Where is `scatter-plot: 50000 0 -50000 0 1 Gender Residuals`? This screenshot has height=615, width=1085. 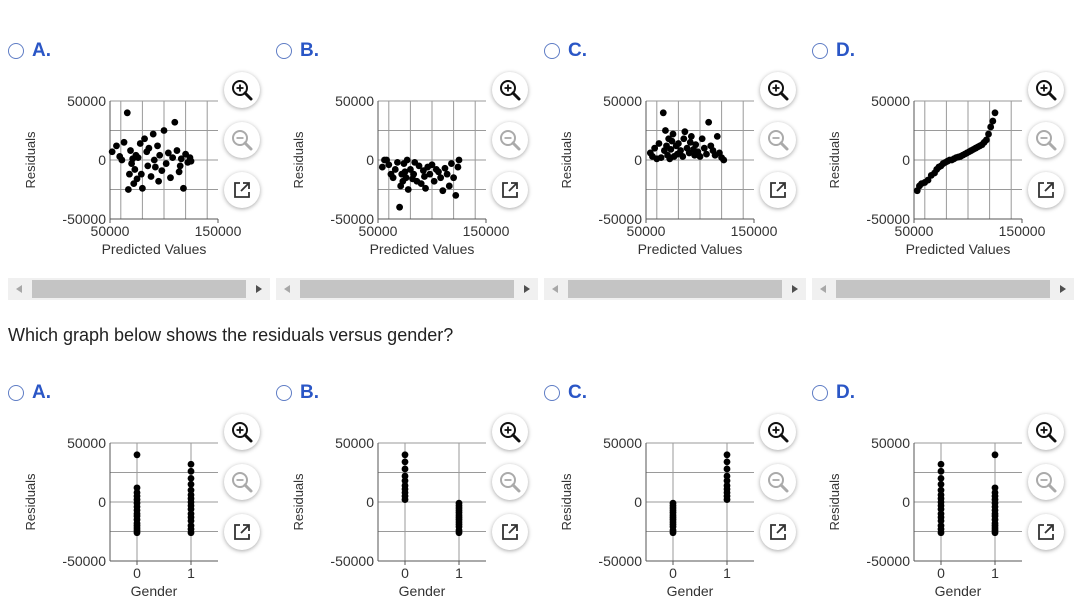 scatter-plot: 50000 0 -50000 0 1 Gender Residuals is located at coordinates (120, 517).